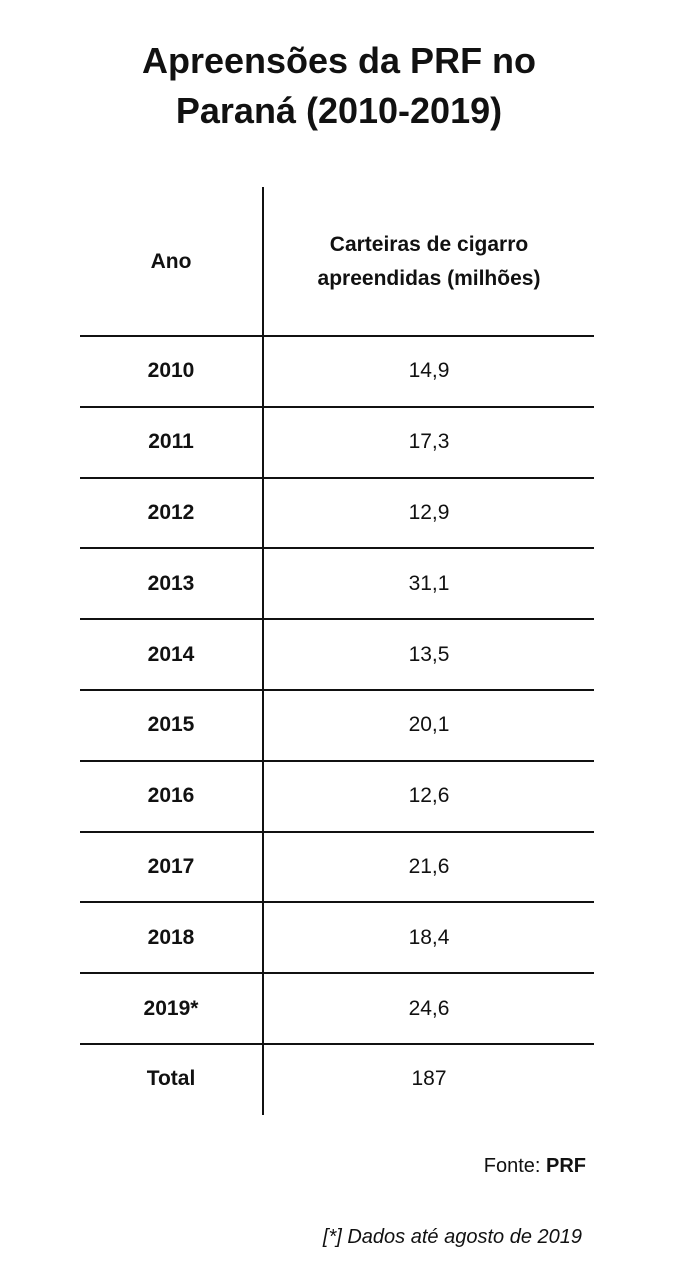  What do you see at coordinates (171, 1079) in the screenshot?
I see `year-cell: Total` at bounding box center [171, 1079].